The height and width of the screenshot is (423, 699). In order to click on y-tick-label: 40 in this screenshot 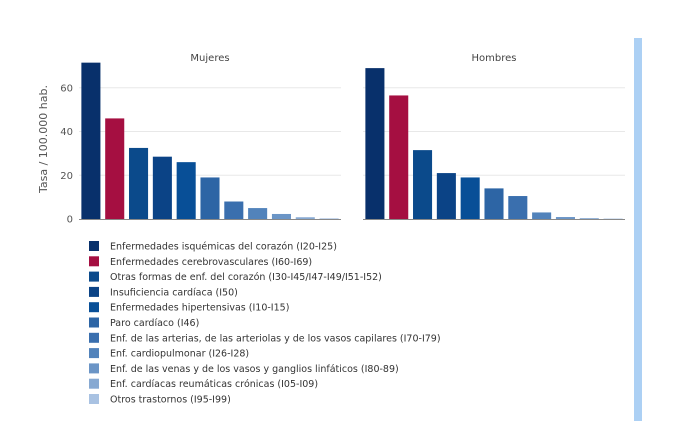, I will do `click(66, 132)`.